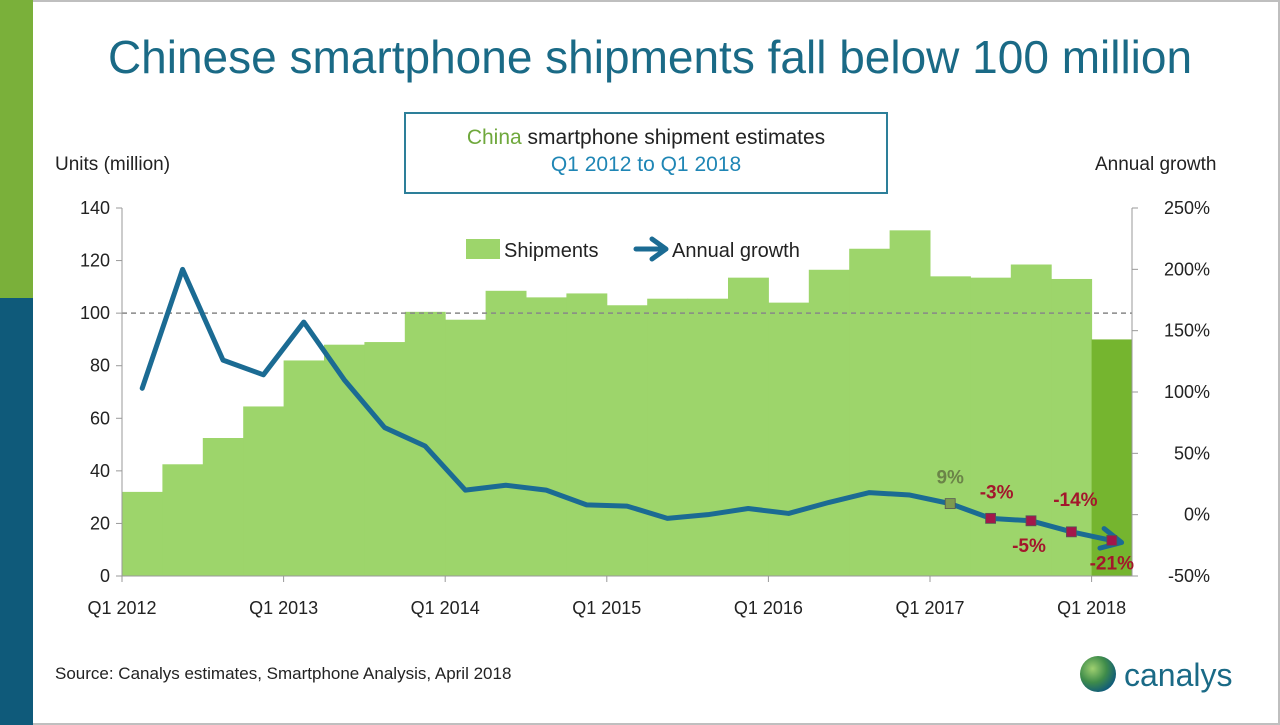  I want to click on x-tick-label: Q1 2014, so click(445, 608).